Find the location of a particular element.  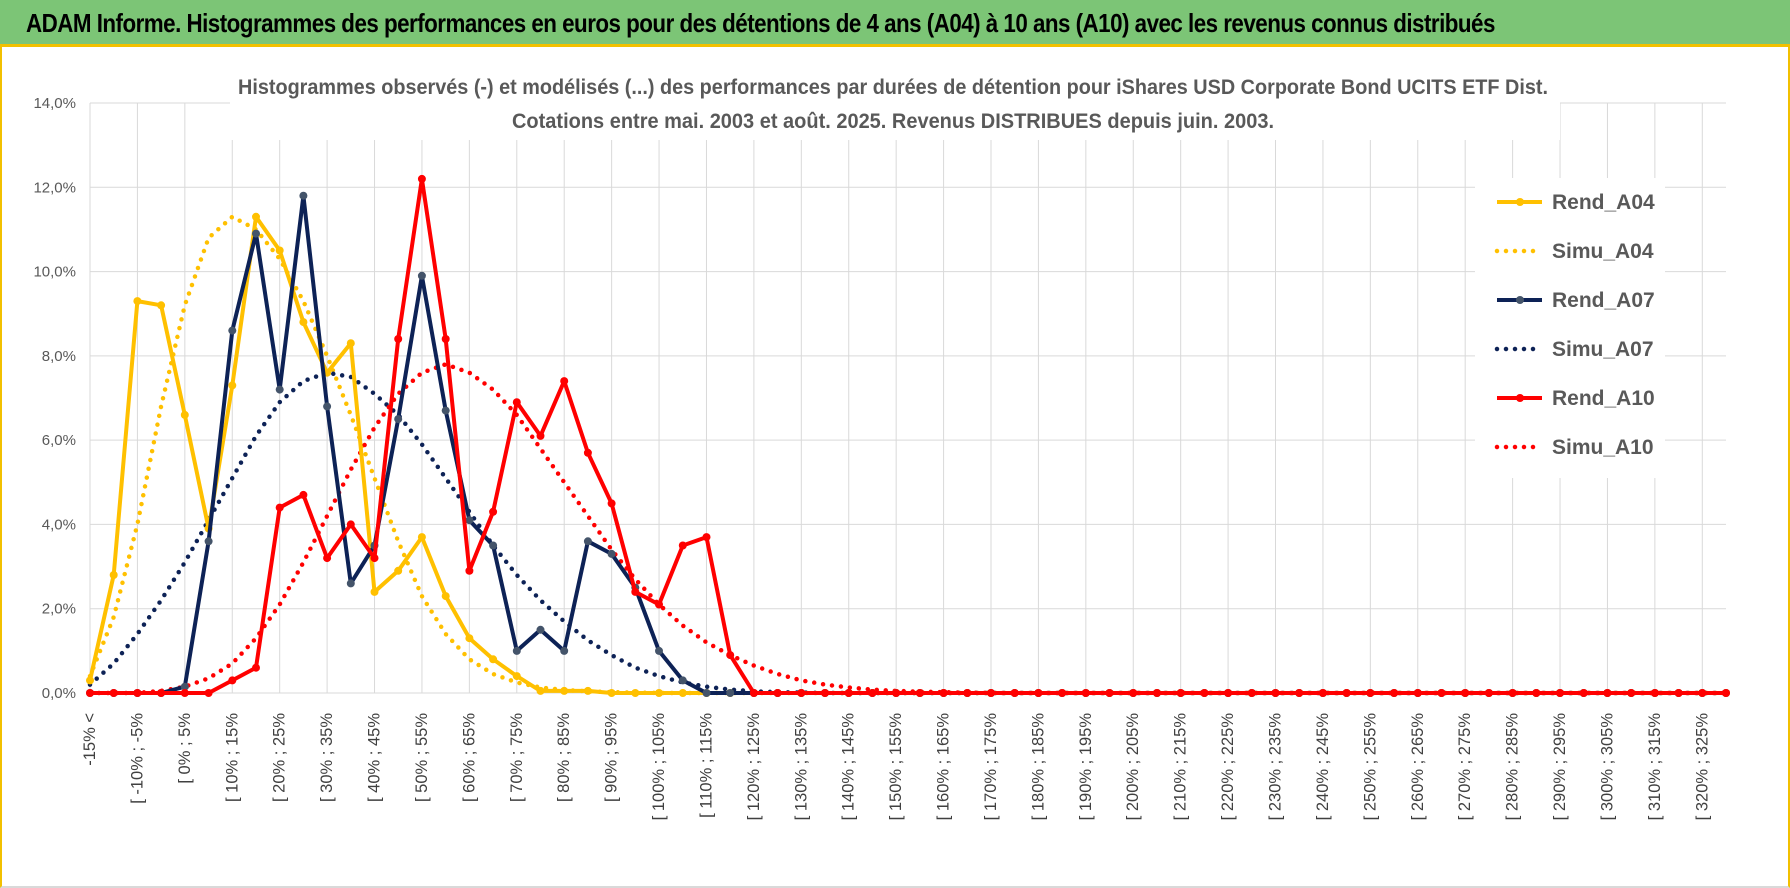

x-tick-label: [ 140% ; 145% is located at coordinates (849, 767).